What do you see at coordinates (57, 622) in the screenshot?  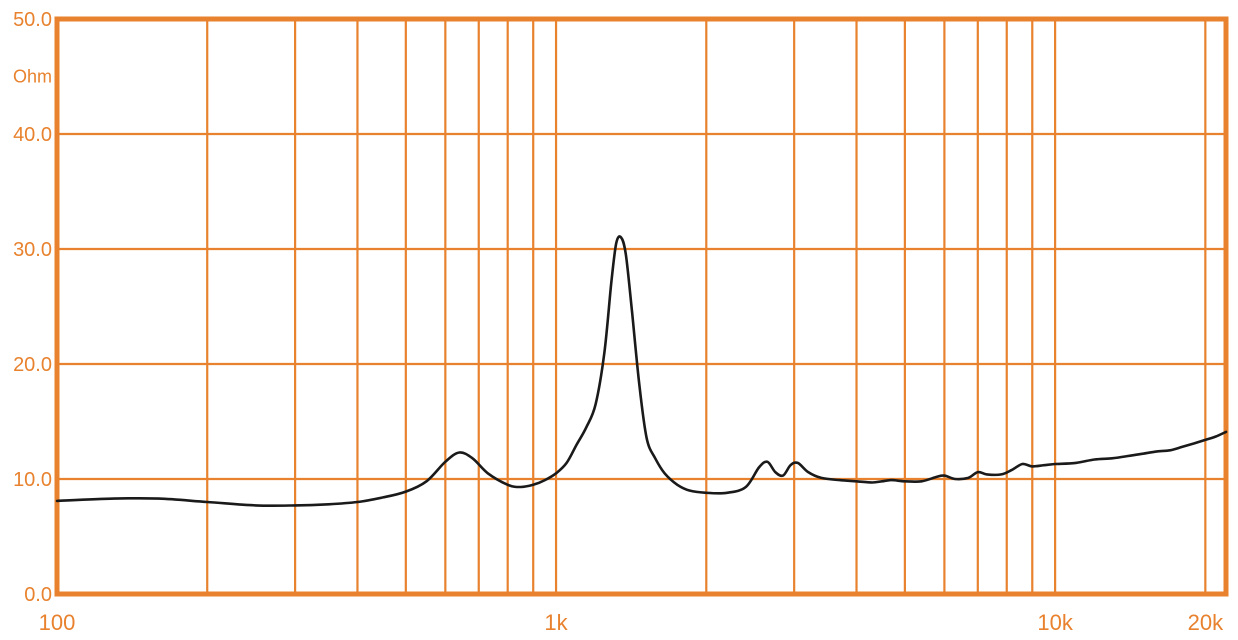 I see `x-tick-label-100: 100` at bounding box center [57, 622].